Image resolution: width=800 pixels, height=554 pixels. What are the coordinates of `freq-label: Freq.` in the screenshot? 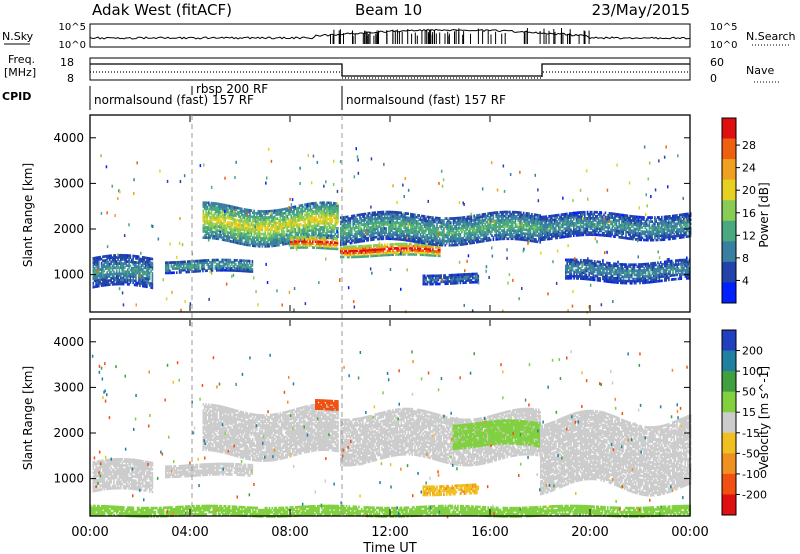 It's located at (21, 59).